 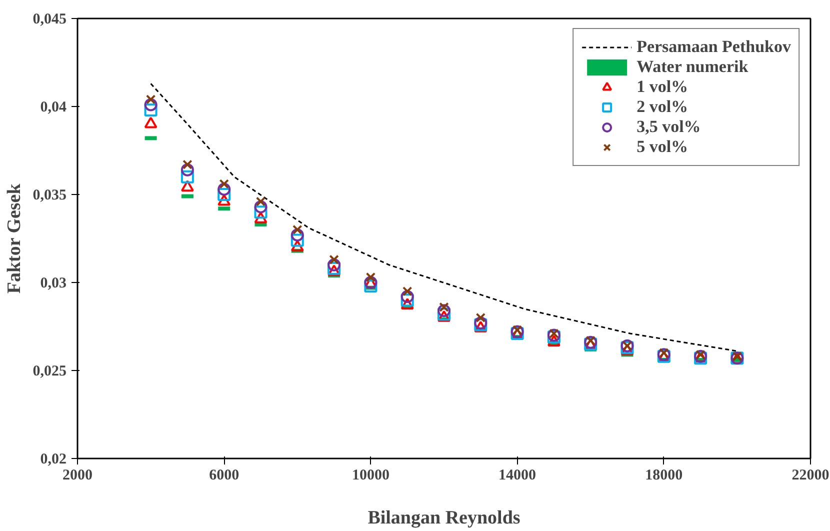 I want to click on y-tick-label: 0,045, so click(x=49, y=20).